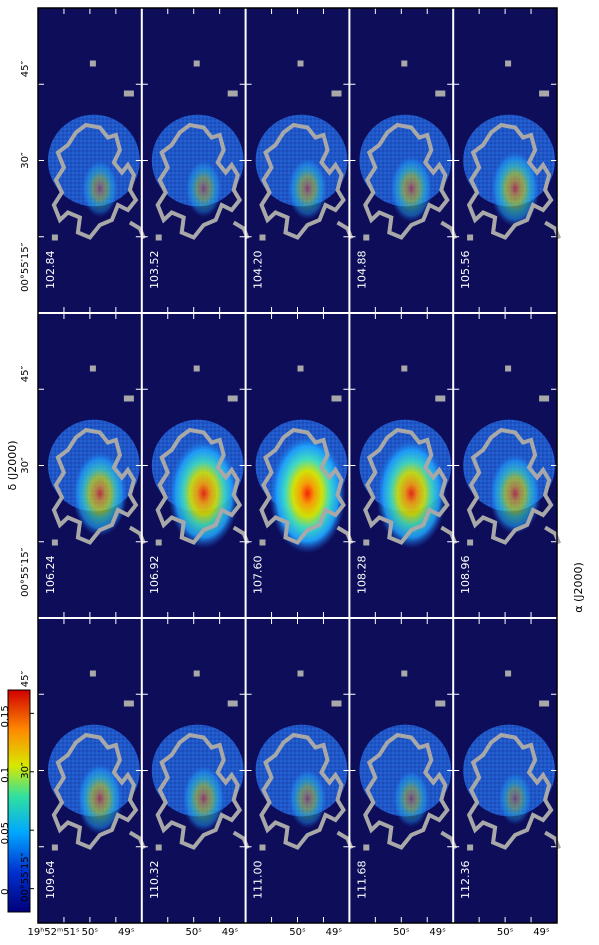 This screenshot has height=945, width=599. I want to click on x-tick-label: 19ʰ52ᵐ51ˢ, so click(53, 932).